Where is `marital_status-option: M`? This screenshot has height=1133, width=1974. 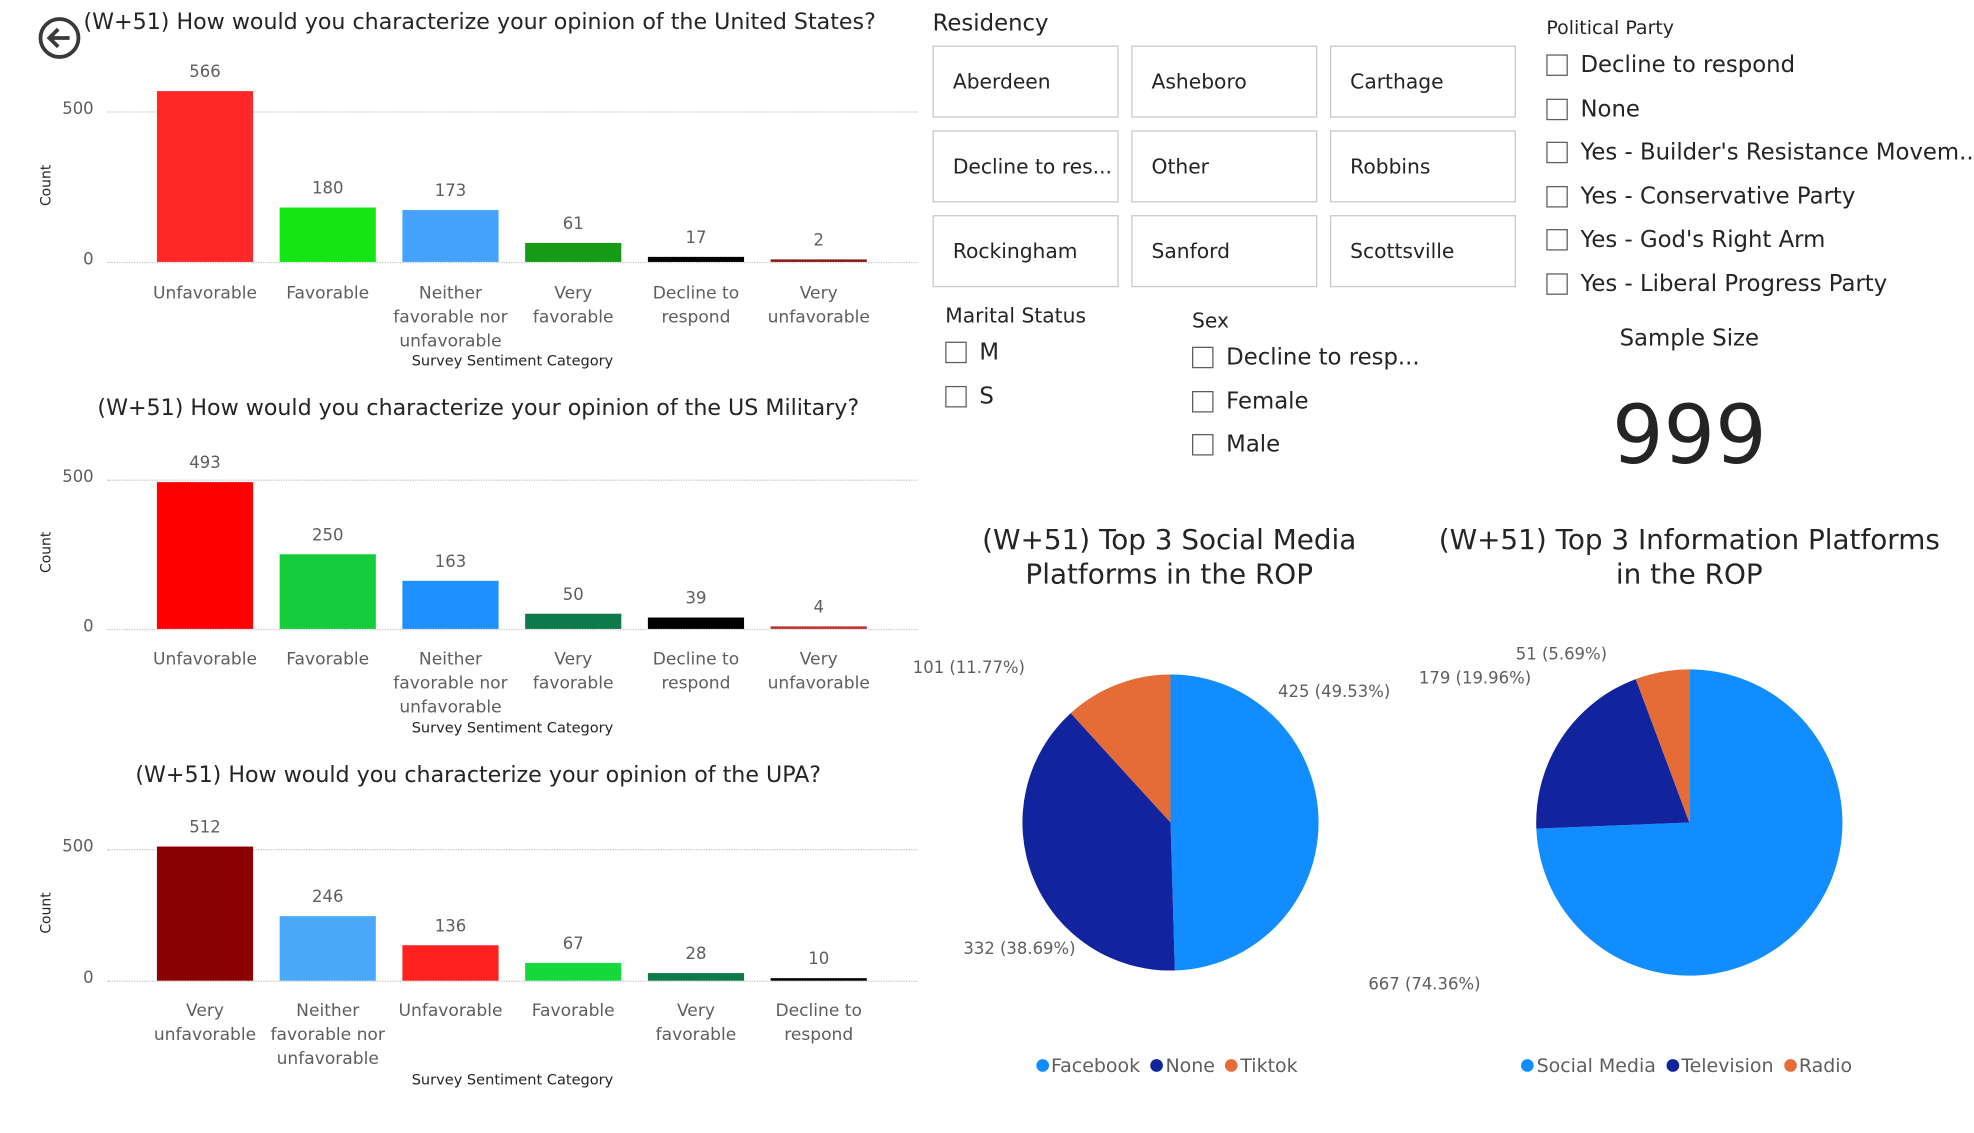
marital_status-option: M is located at coordinates (972, 352).